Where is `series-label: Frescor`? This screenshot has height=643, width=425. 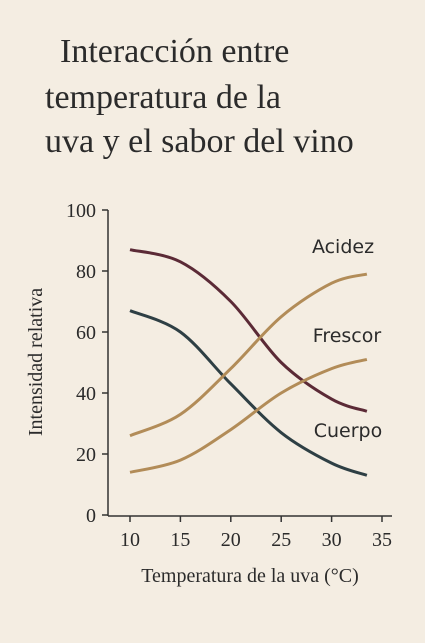 series-label: Frescor is located at coordinates (347, 336).